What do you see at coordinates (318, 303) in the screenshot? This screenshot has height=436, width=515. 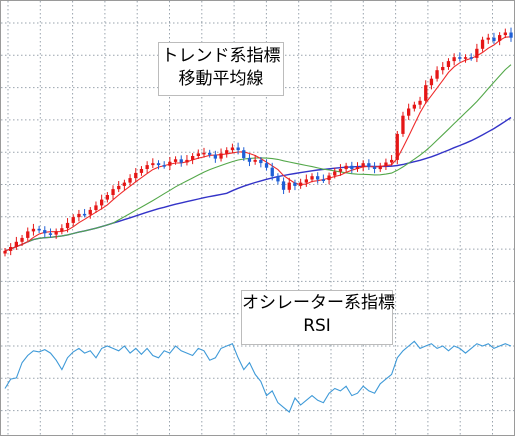 I see `oscillator-indicator-title: オシレーター系指標` at bounding box center [318, 303].